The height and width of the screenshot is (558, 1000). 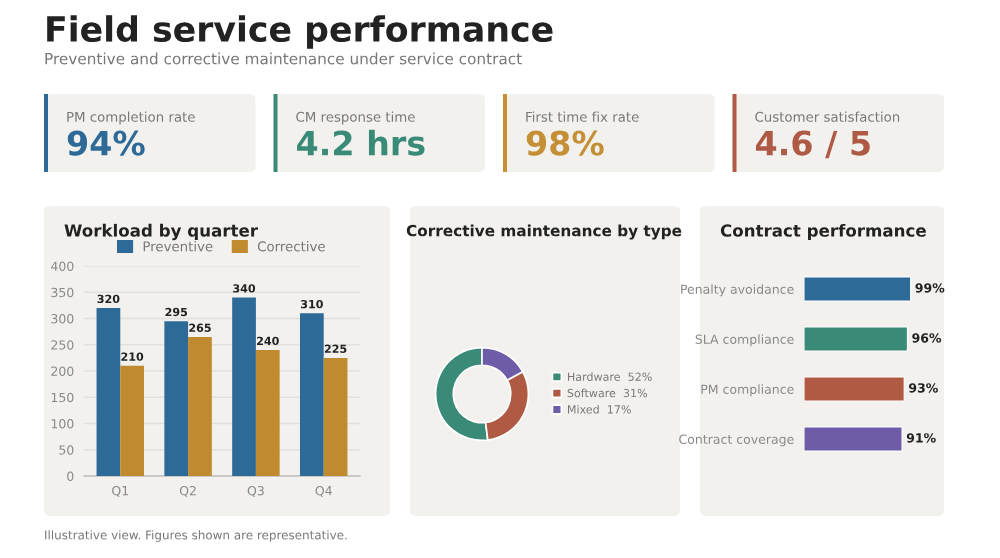 What do you see at coordinates (106, 143) in the screenshot?
I see `text: 94%` at bounding box center [106, 143].